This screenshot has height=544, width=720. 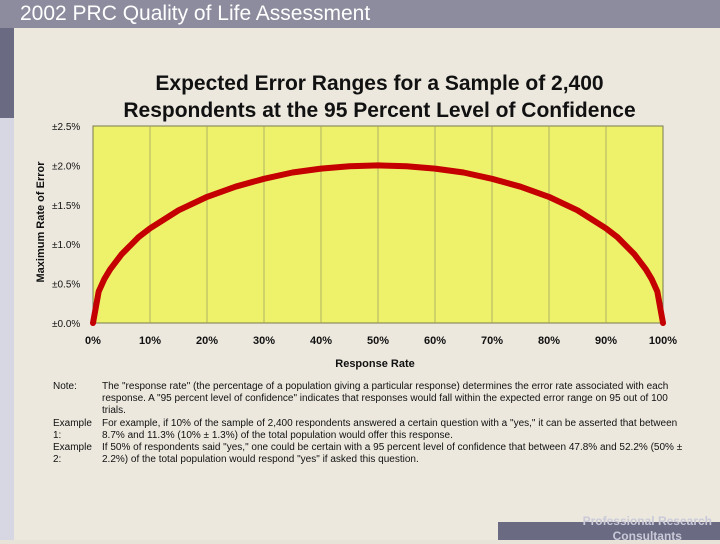 I want to click on x-tick-label: 20%, so click(x=207, y=341).